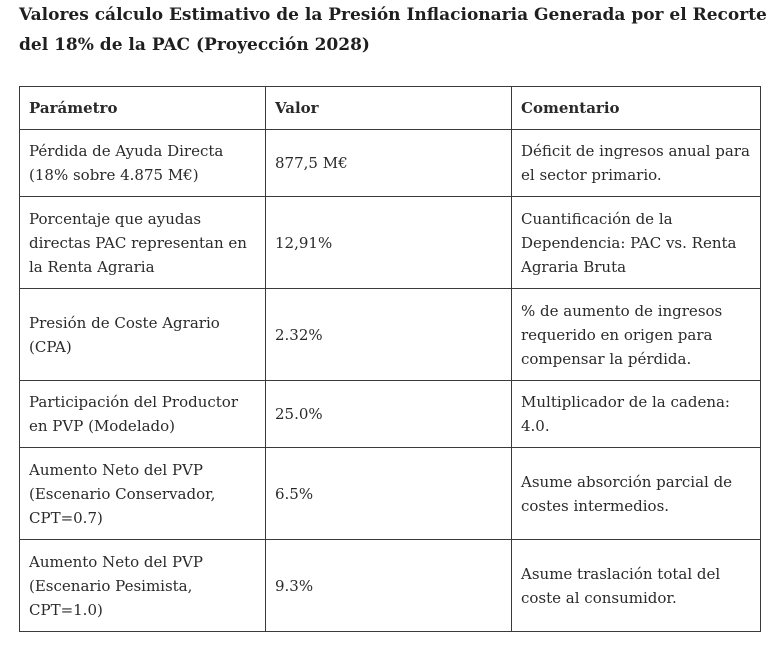 The width and height of the screenshot is (775, 662). I want to click on column-header-valor: Valor, so click(388, 108).